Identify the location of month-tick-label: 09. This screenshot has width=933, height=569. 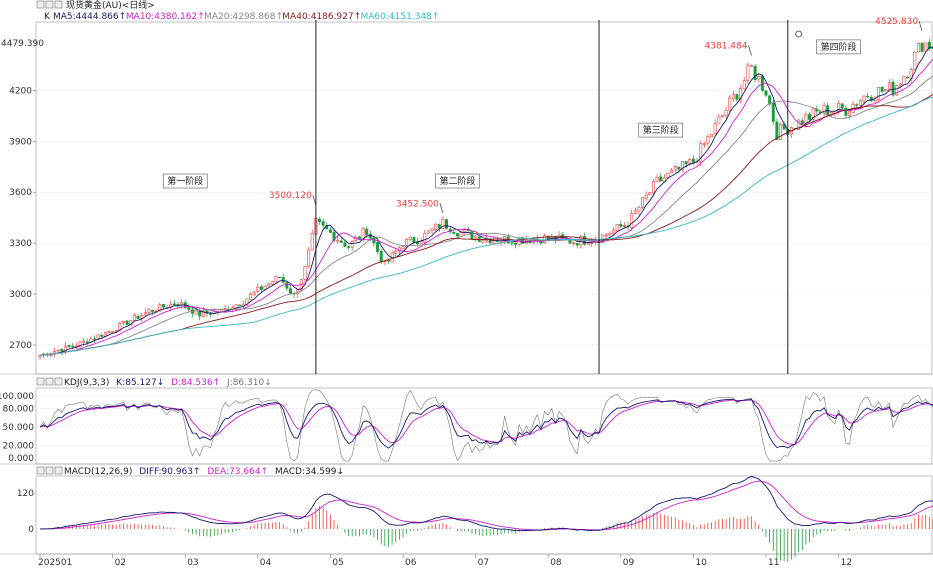
(629, 563).